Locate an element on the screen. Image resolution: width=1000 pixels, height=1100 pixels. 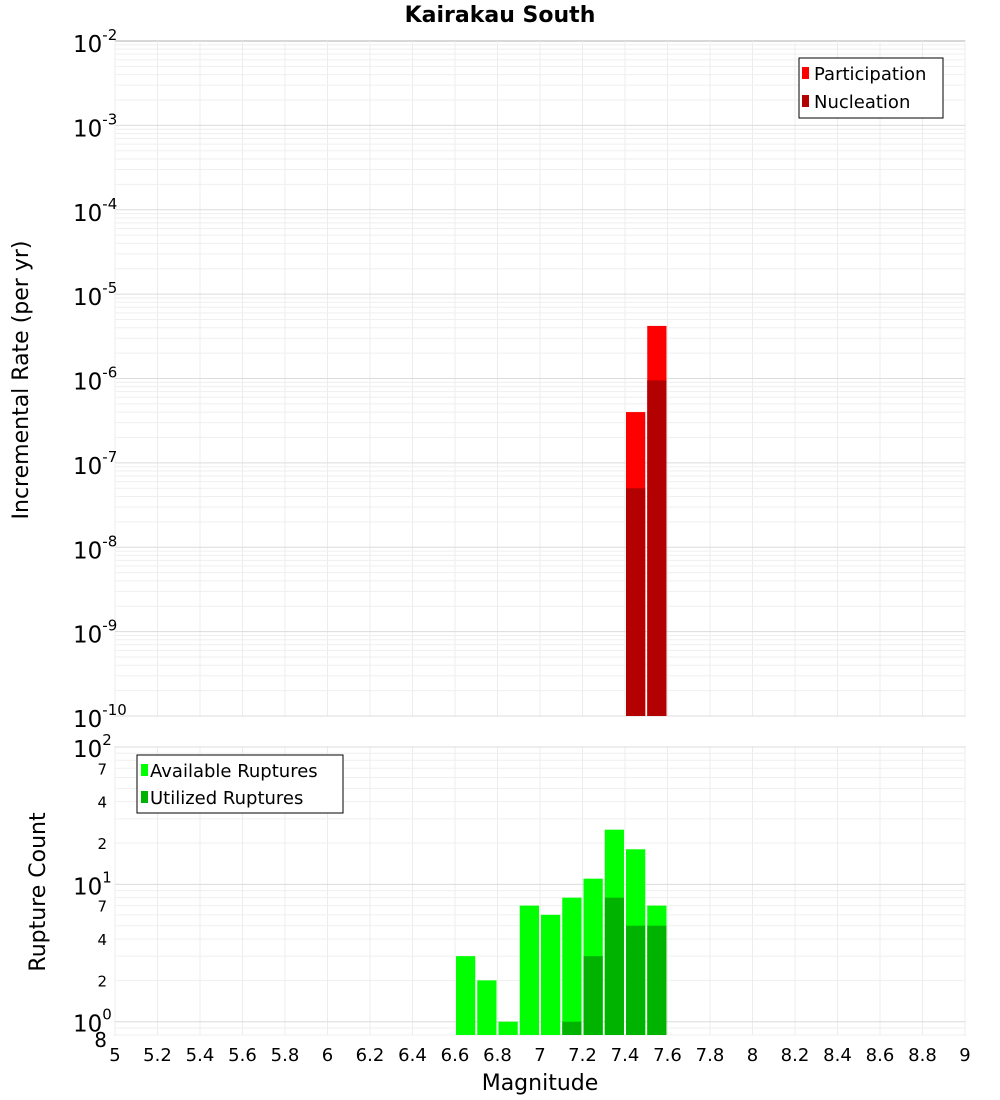
x-tick-label: 8.4 is located at coordinates (837, 1055).